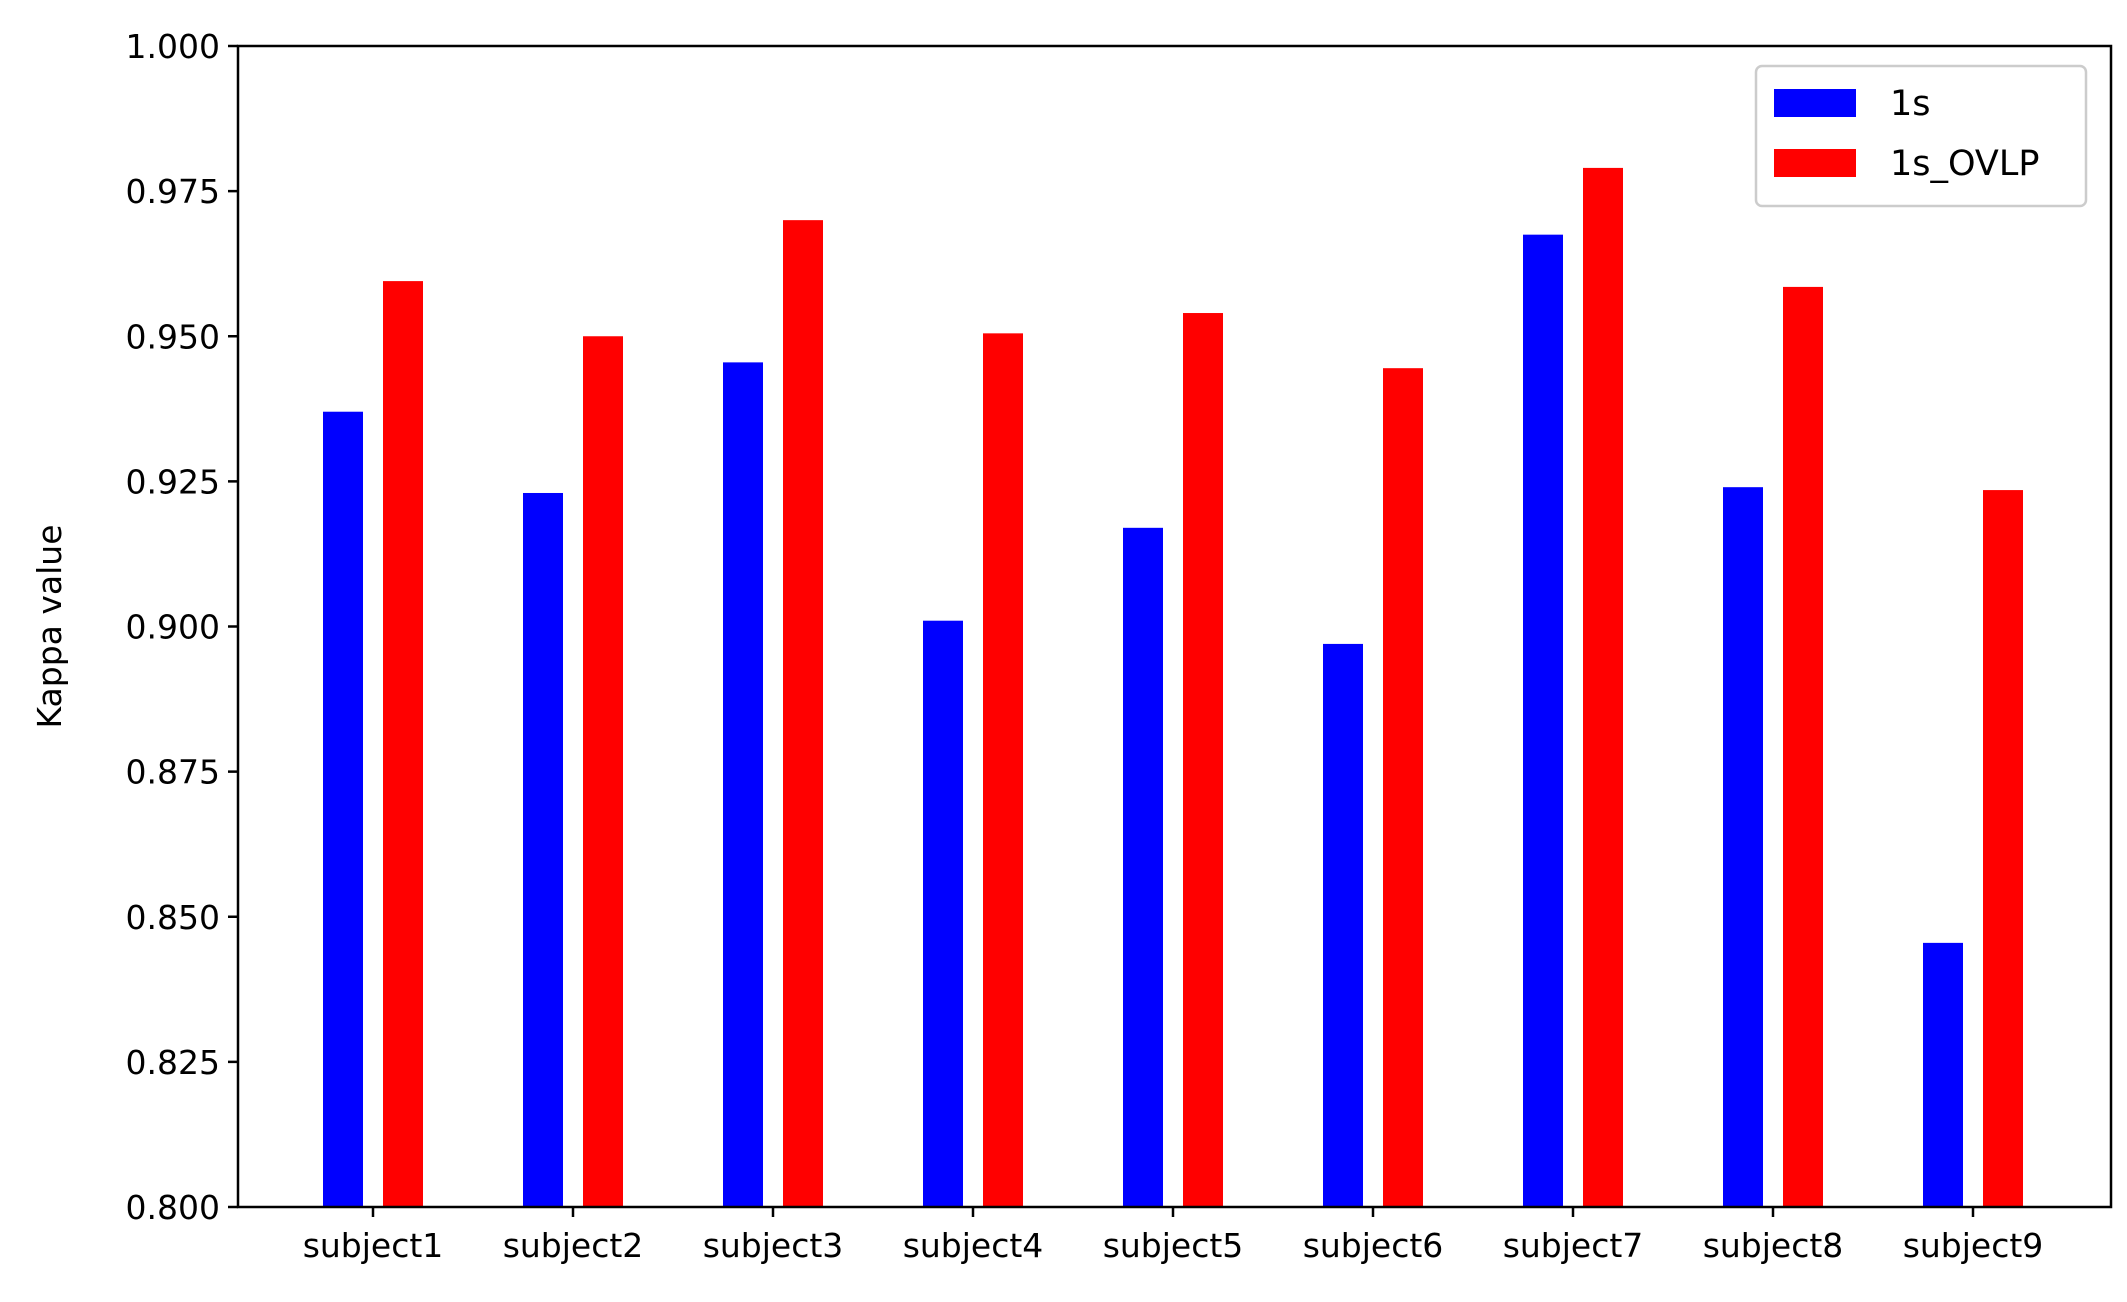  Describe the element at coordinates (743, 784) in the screenshot. I see `bar-1s-subject3` at that location.